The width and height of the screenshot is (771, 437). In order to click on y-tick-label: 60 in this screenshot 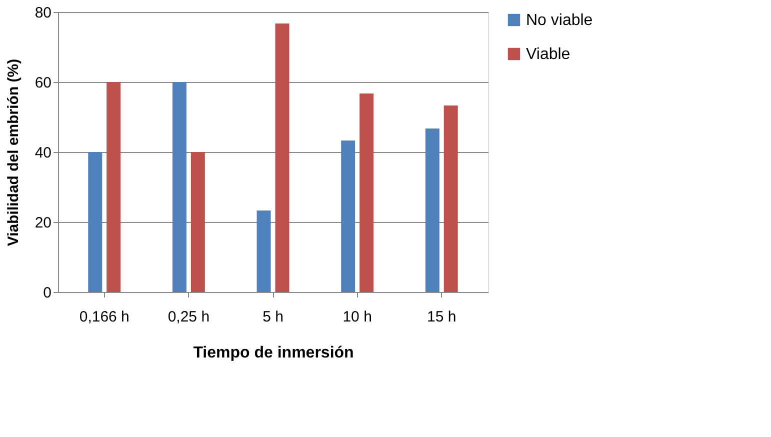, I will do `click(43, 83)`.